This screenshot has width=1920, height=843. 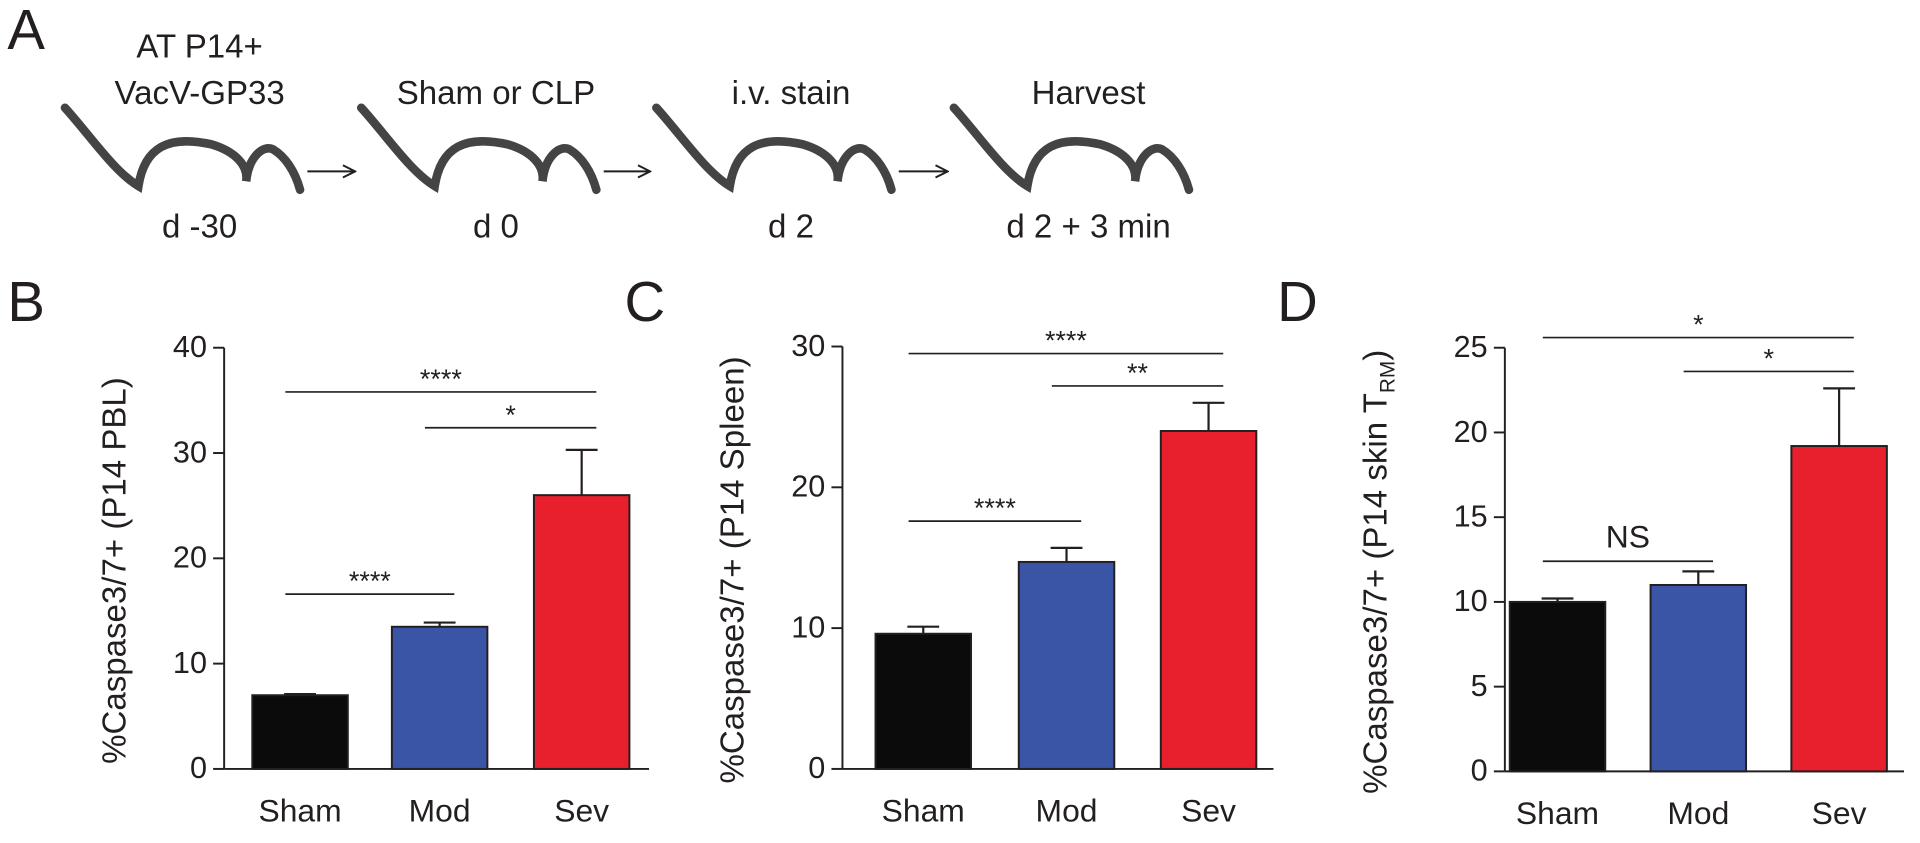 What do you see at coordinates (26, 30) in the screenshot?
I see `panel-label: A` at bounding box center [26, 30].